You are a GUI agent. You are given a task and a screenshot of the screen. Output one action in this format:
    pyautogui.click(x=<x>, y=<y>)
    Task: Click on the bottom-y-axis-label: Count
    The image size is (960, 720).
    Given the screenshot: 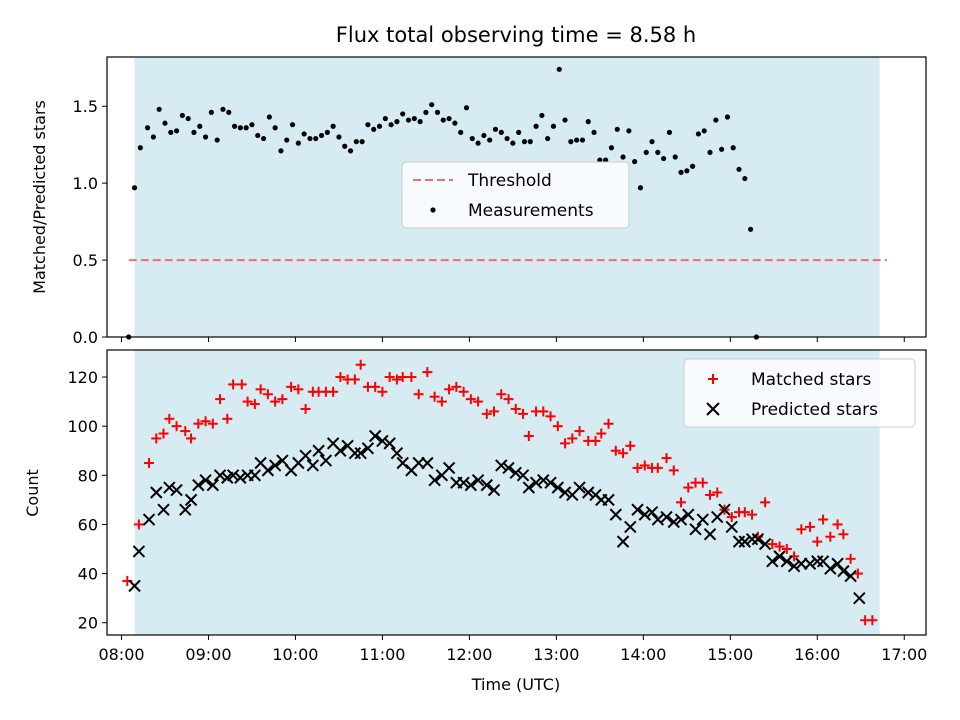 What is the action you would take?
    pyautogui.click(x=32, y=493)
    